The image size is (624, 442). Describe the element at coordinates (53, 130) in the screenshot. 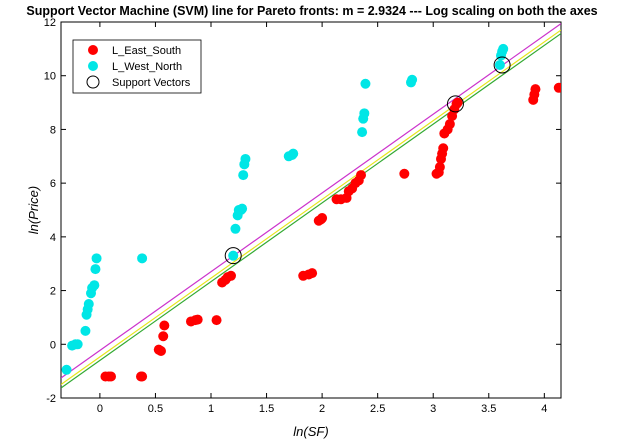

I see `y-tick-label-5: 8` at that location.